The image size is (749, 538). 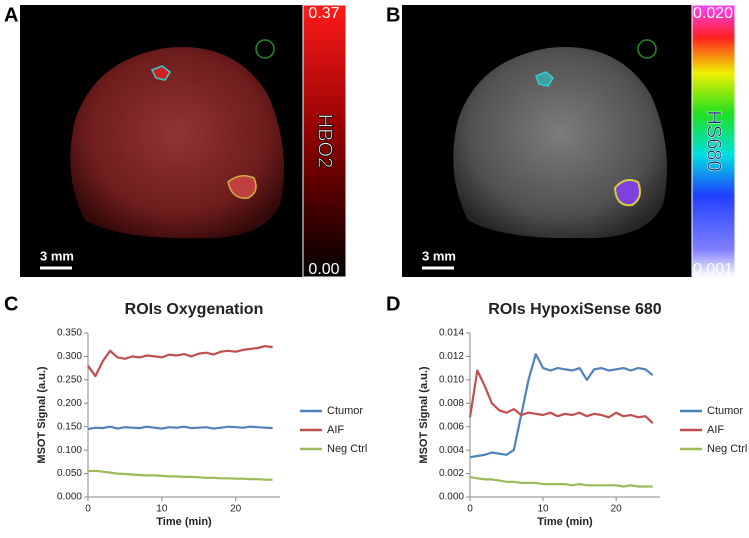 What do you see at coordinates (451, 379) in the screenshot?
I see `y-tick-label: 0.010` at bounding box center [451, 379].